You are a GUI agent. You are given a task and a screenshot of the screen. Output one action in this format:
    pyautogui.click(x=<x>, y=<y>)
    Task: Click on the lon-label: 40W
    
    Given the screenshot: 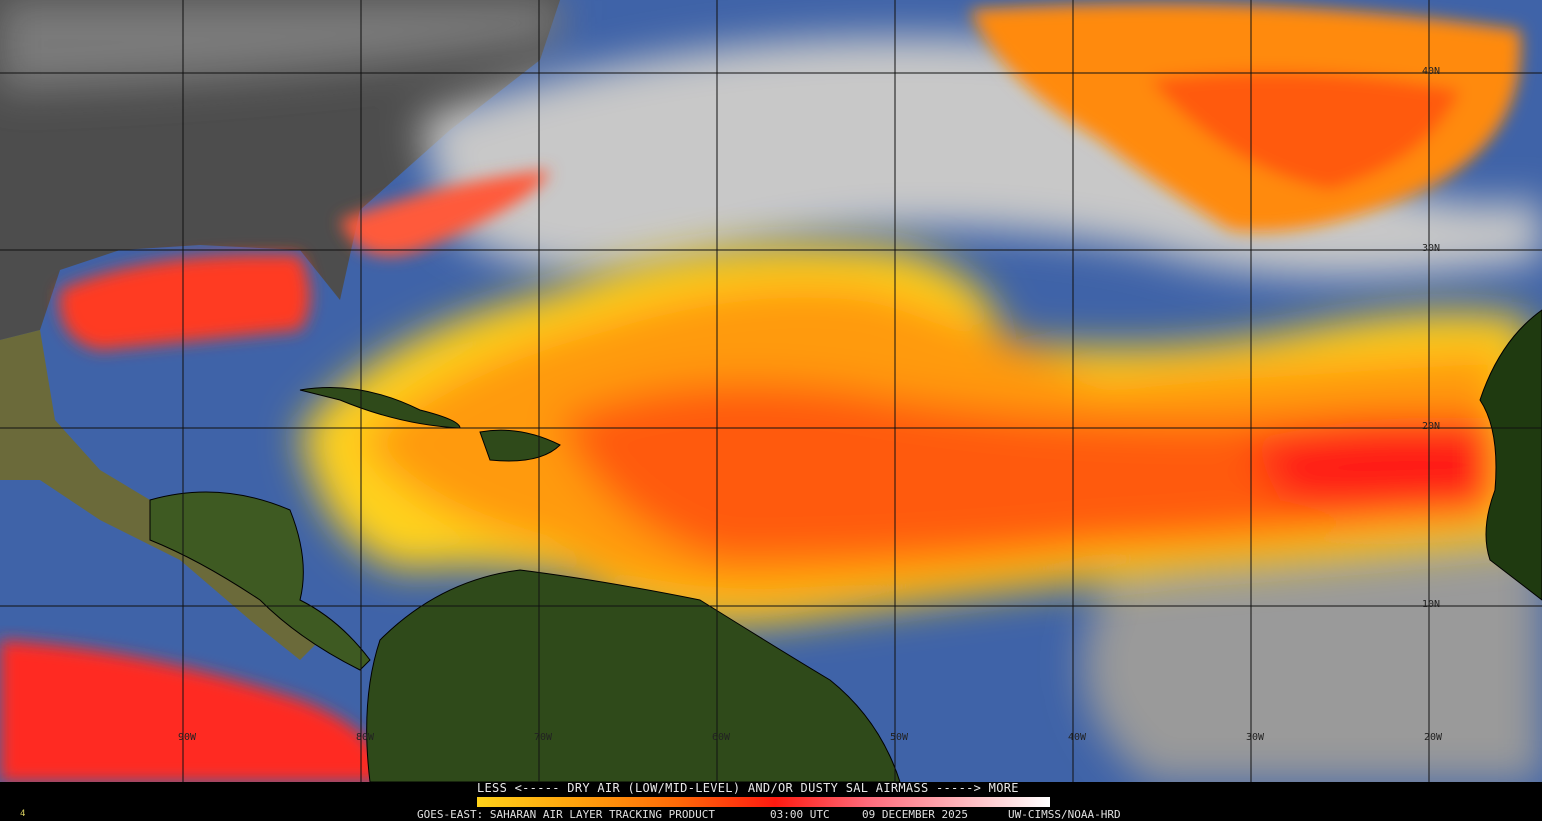 What is the action you would take?
    pyautogui.click(x=1077, y=737)
    